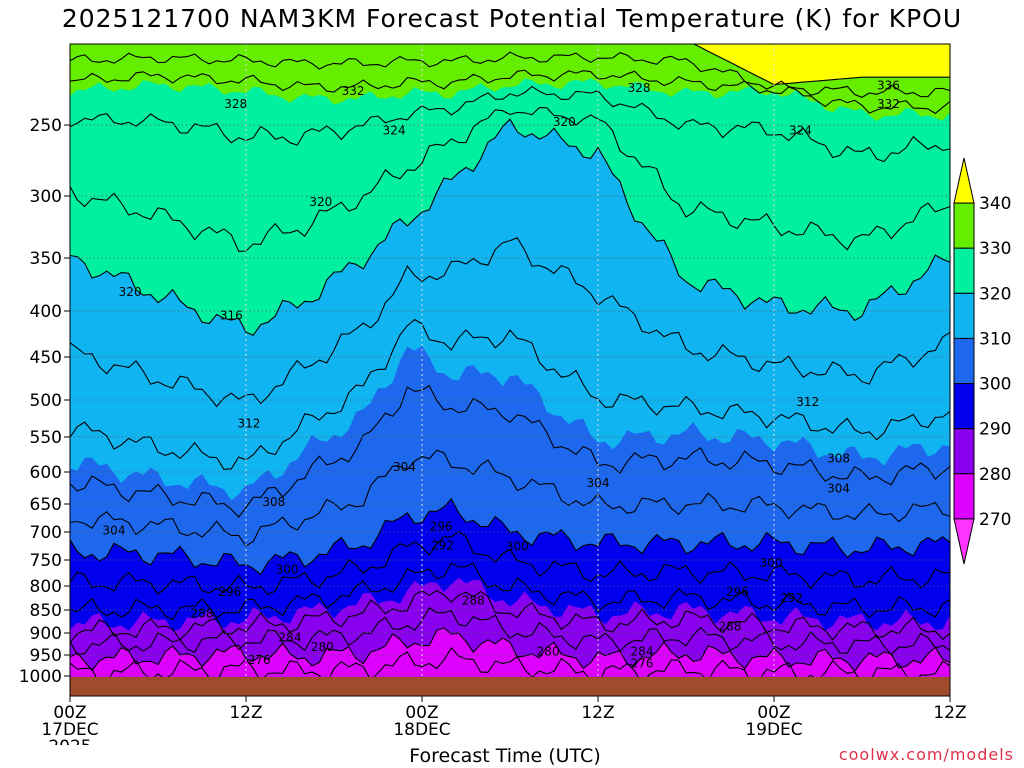 The height and width of the screenshot is (768, 1024). What do you see at coordinates (995, 475) in the screenshot?
I see `colorbar-label-280: 280` at bounding box center [995, 475].